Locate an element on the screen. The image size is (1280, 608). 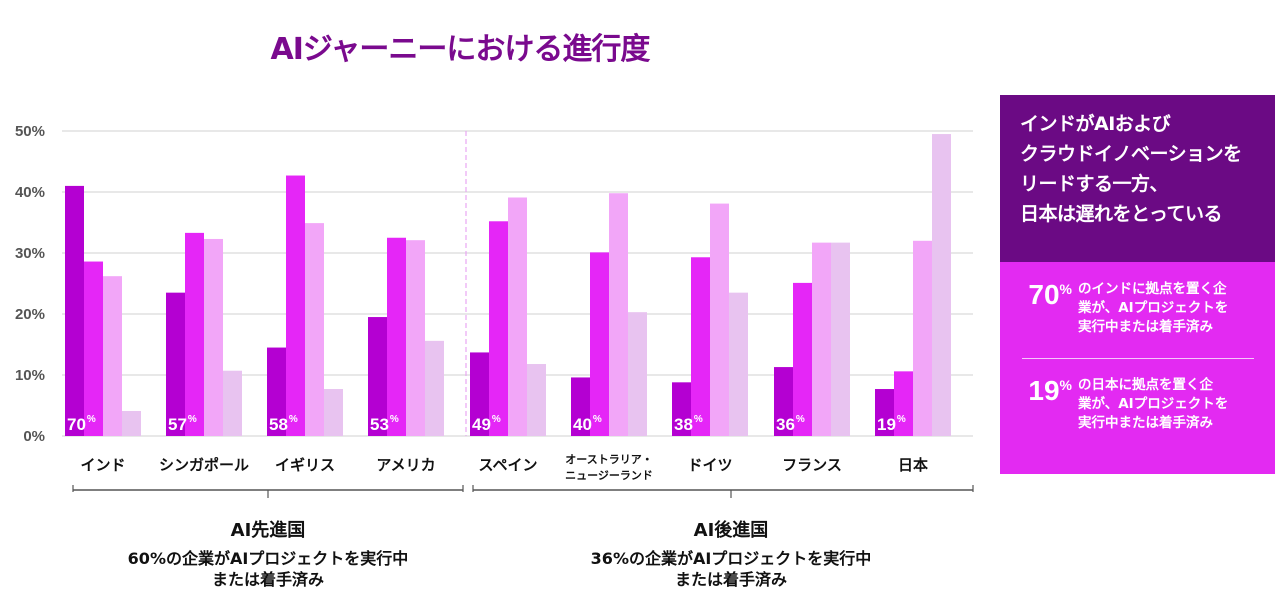
headline-line: 日本は遅れをとっている is located at coordinates (1121, 214).